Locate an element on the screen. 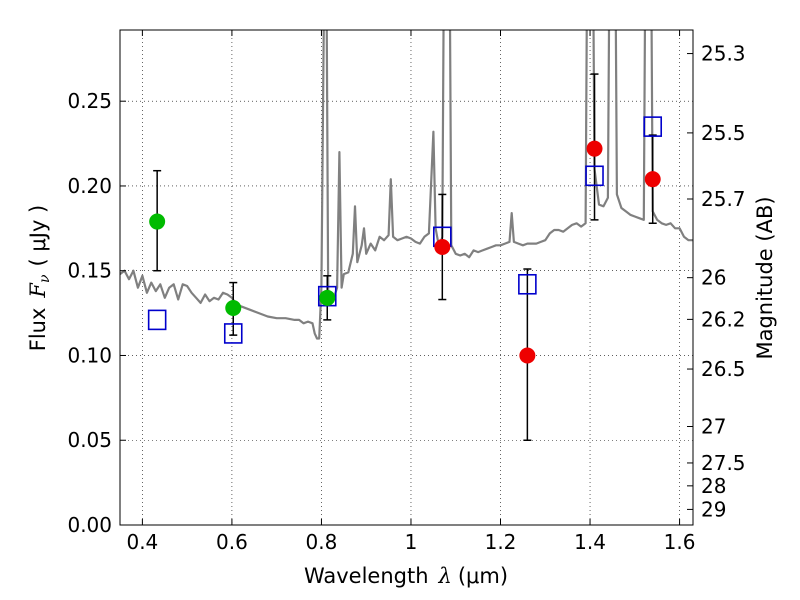 This screenshot has width=800, height=600. y-label-prefix: Flux is located at coordinates (38, 330).